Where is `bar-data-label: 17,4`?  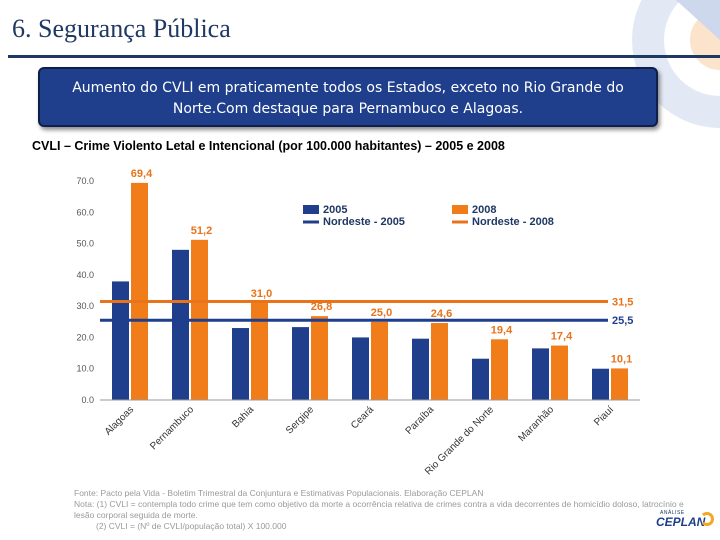 bar-data-label: 17,4 is located at coordinates (562, 337).